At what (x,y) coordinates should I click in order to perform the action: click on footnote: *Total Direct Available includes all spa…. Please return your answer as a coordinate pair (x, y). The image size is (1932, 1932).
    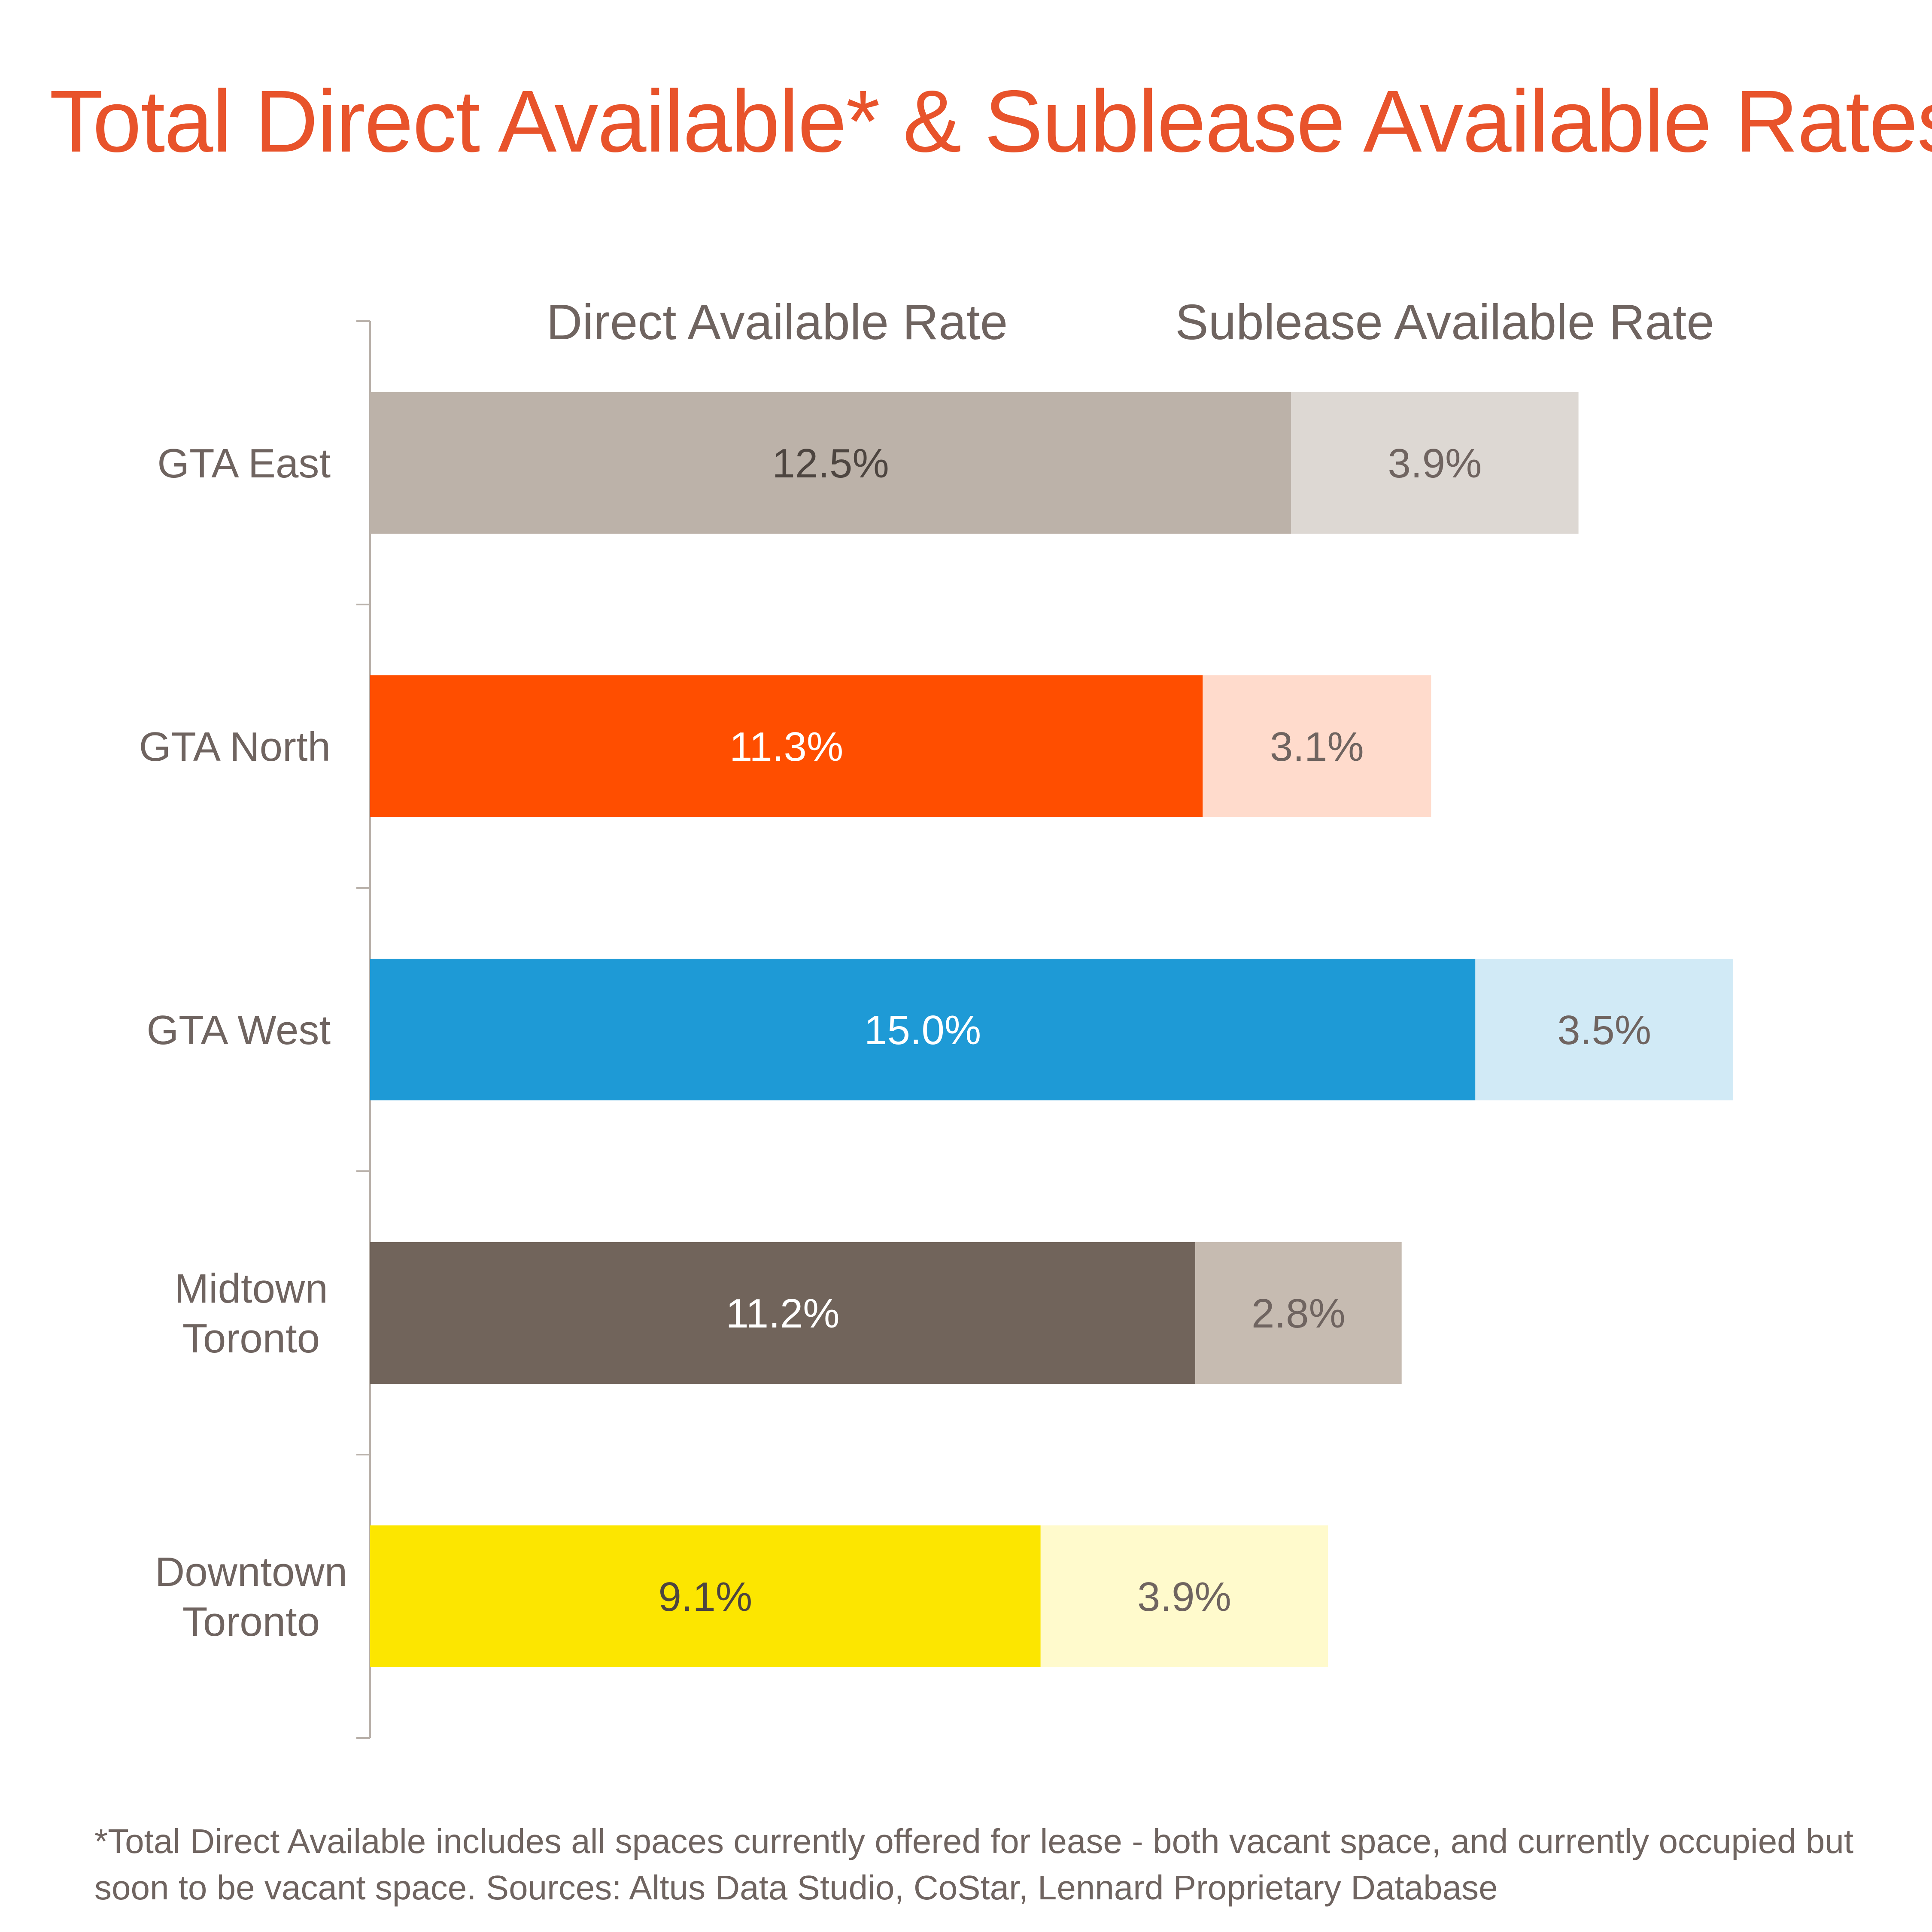
    Looking at the image, I should click on (974, 1865).